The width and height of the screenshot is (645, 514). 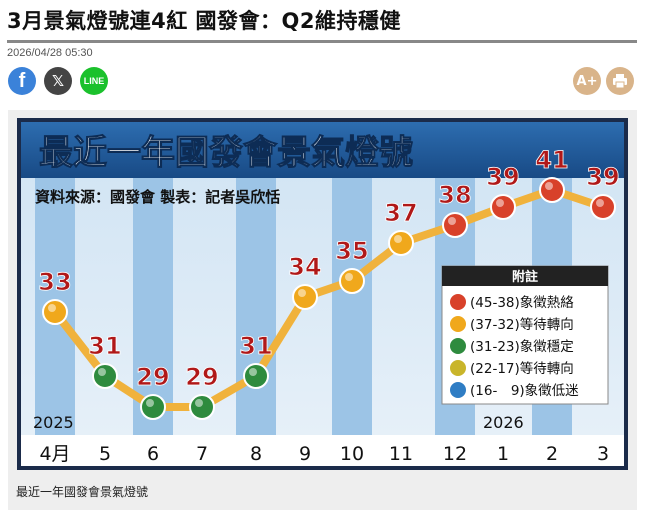 I want to click on data-label: 38, so click(x=454, y=195).